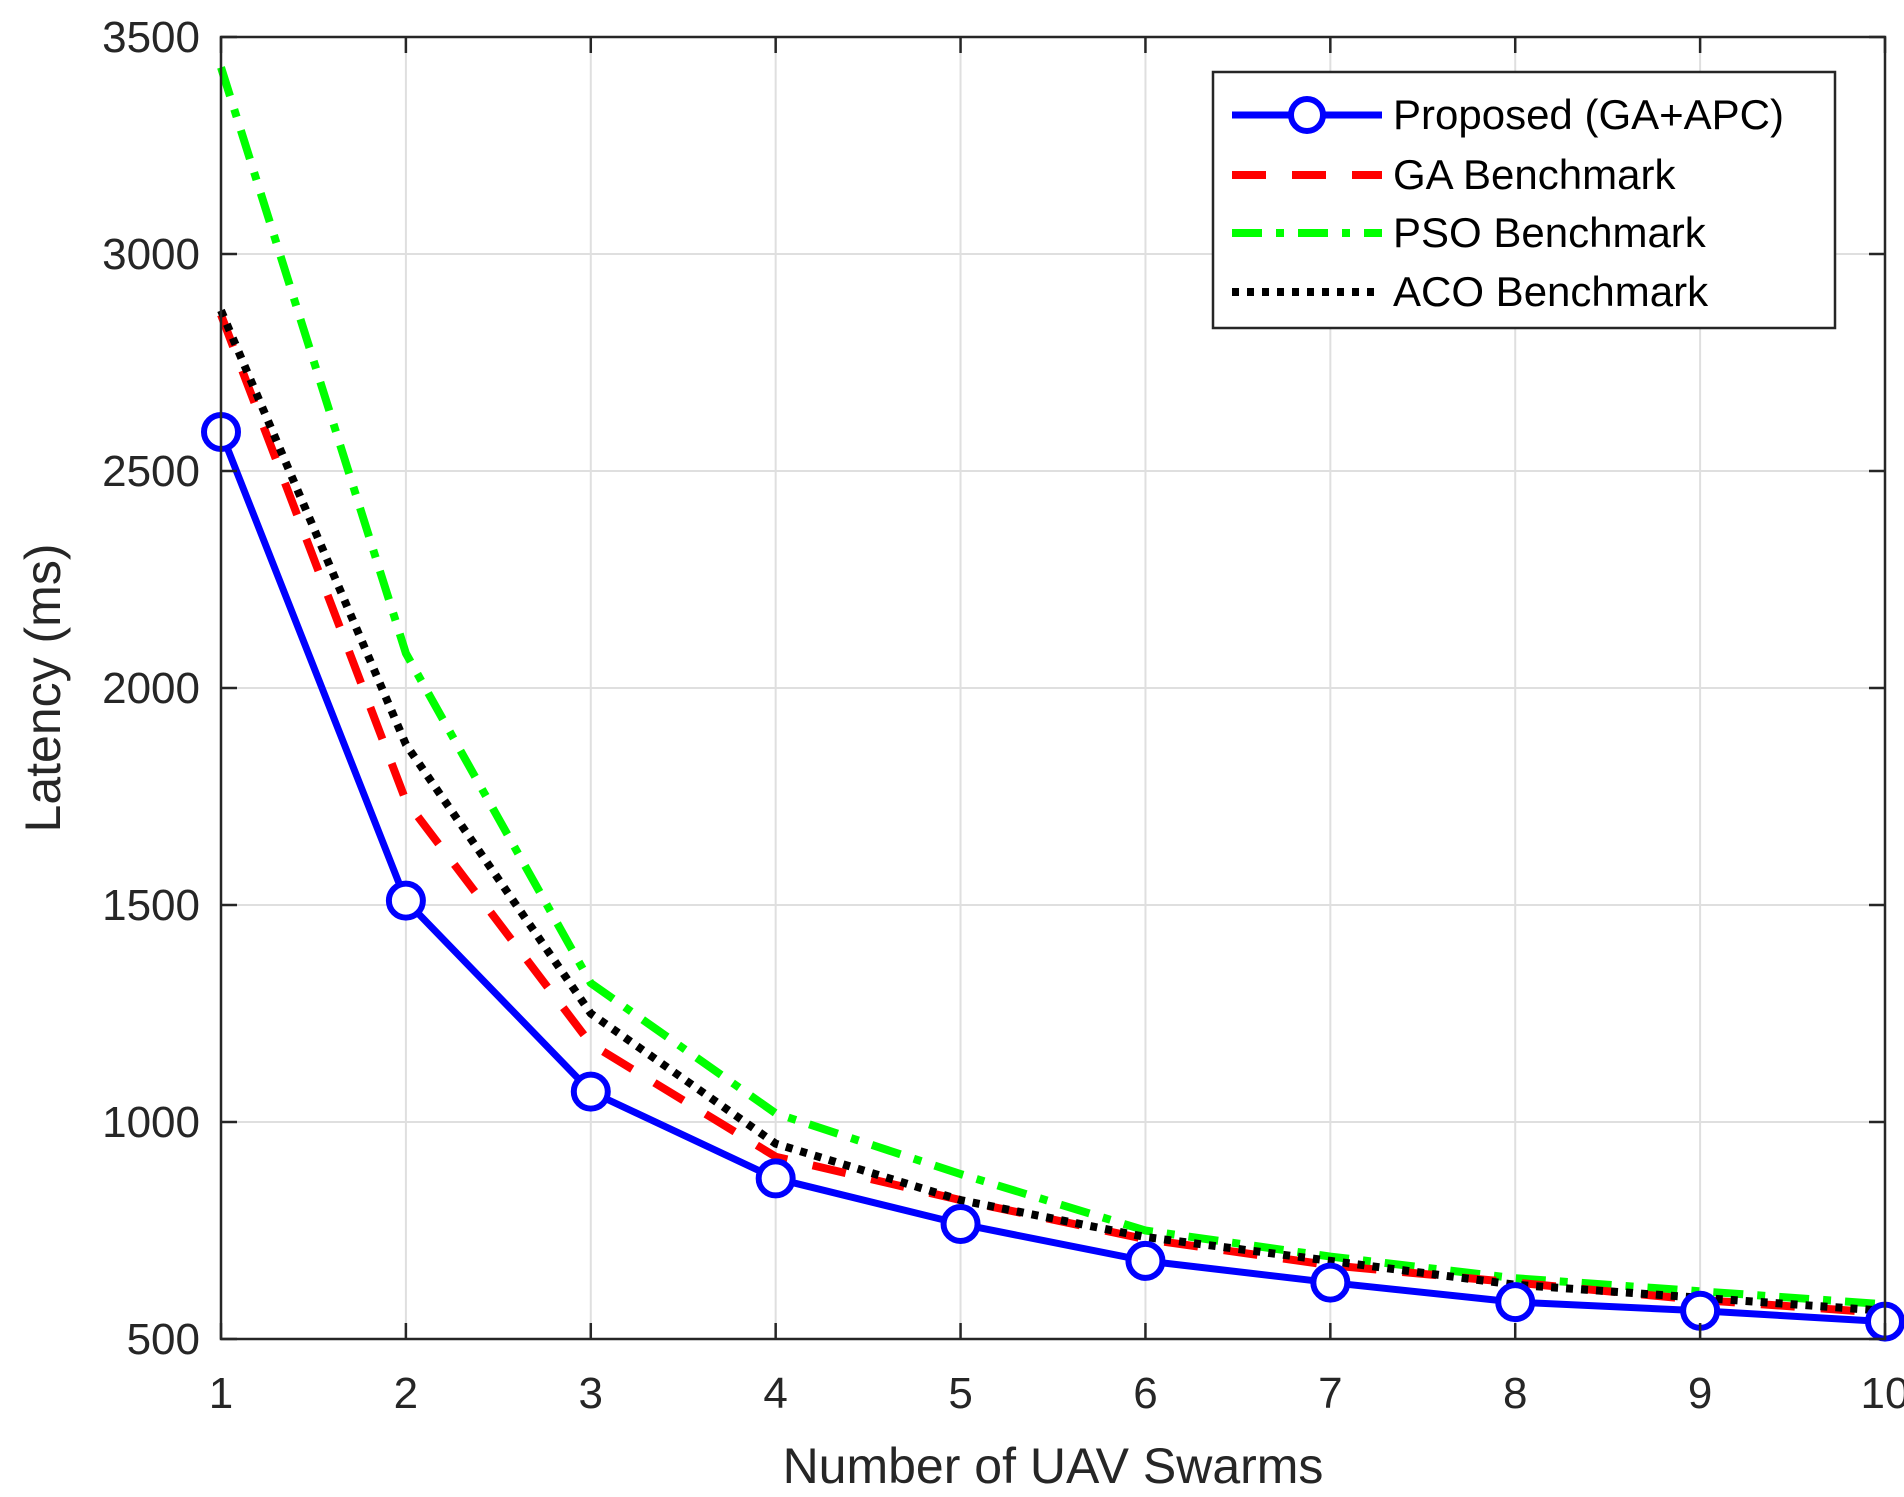 The width and height of the screenshot is (1904, 1497). What do you see at coordinates (151, 688) in the screenshot?
I see `y-tick-label: 2000` at bounding box center [151, 688].